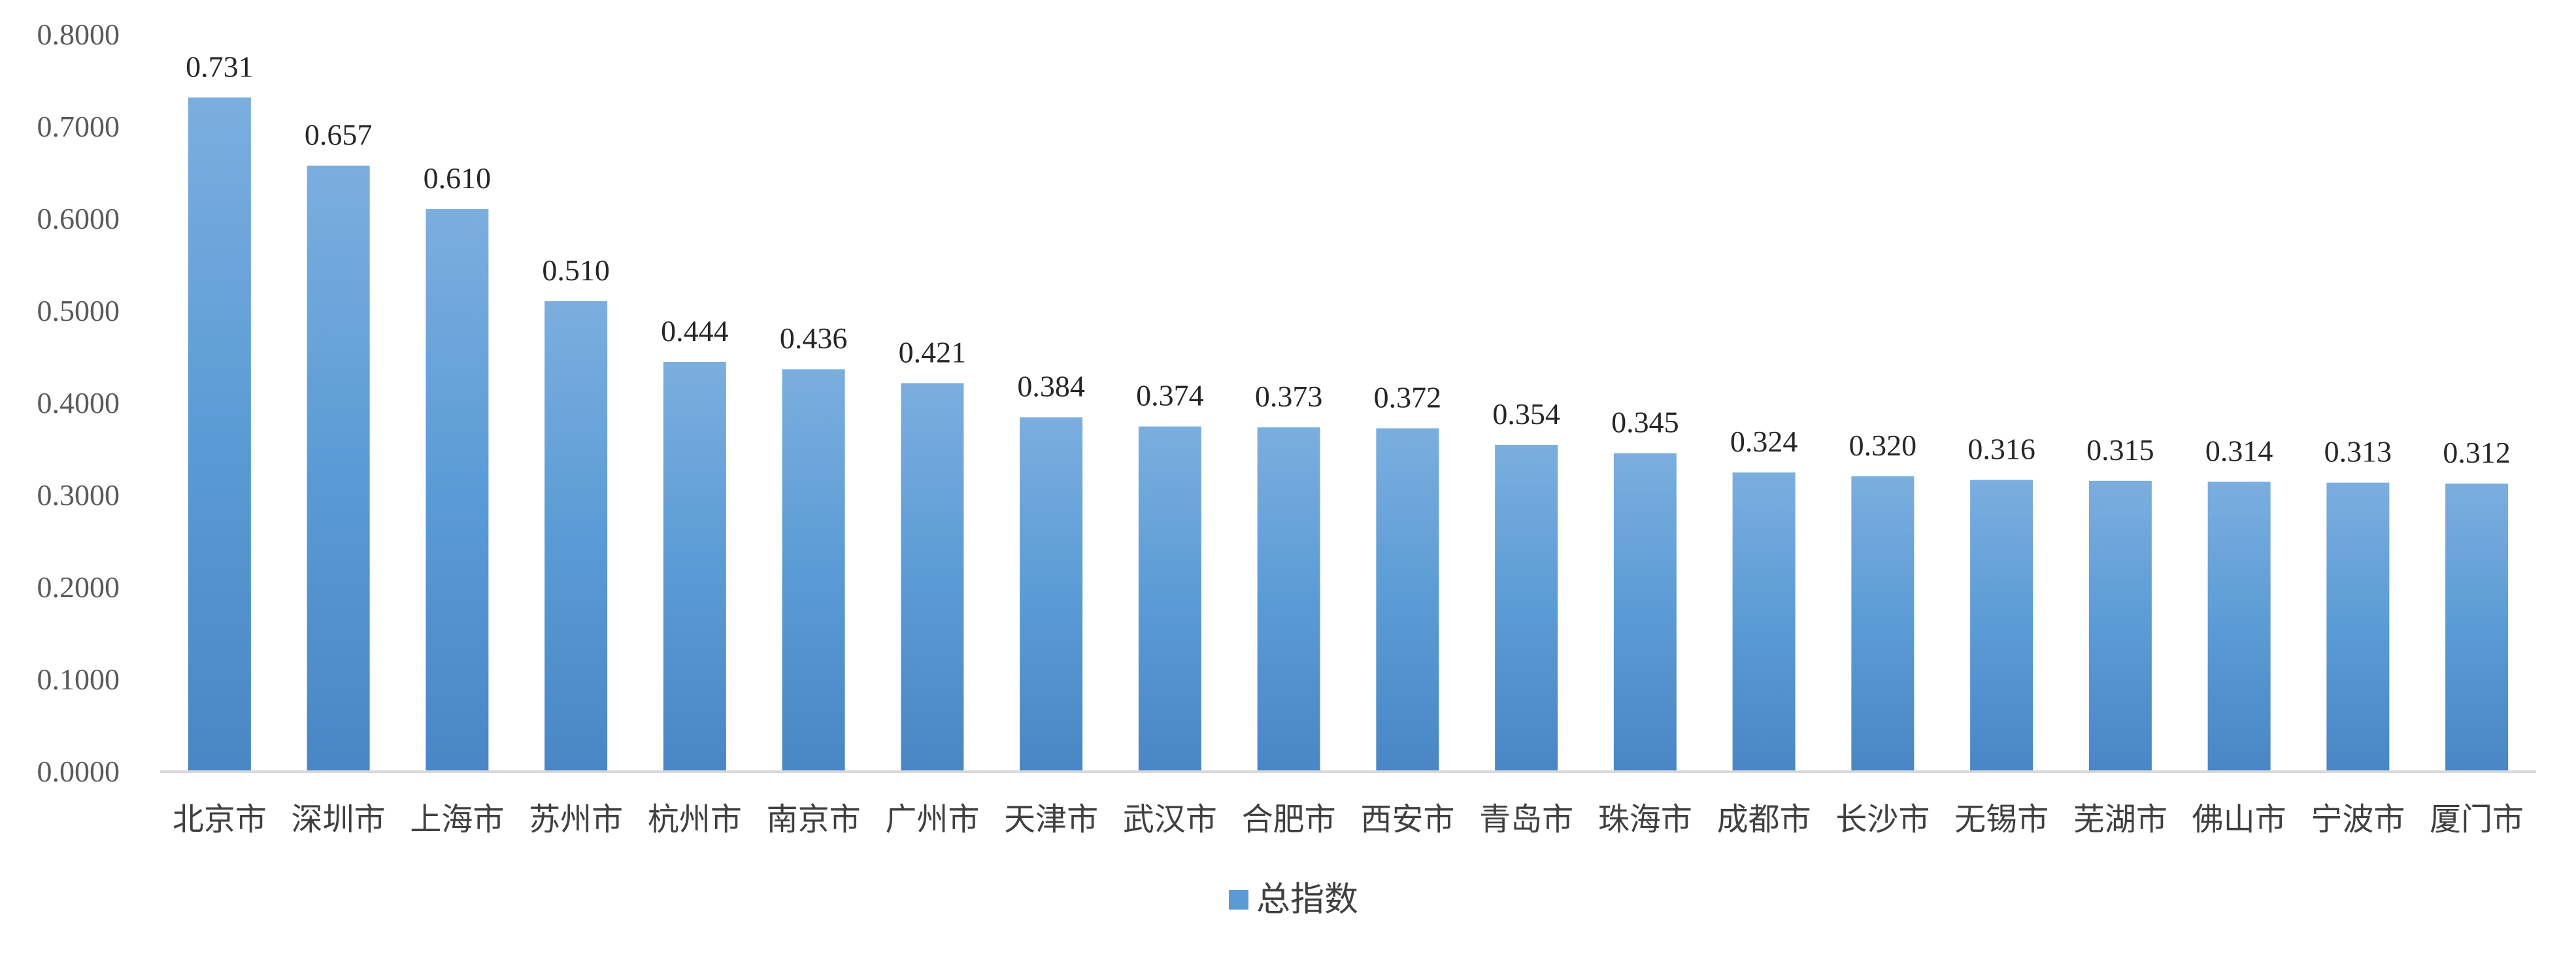 This screenshot has width=2576, height=954. Describe the element at coordinates (1170, 819) in the screenshot. I see `x-tick-label: 武汉市` at that location.